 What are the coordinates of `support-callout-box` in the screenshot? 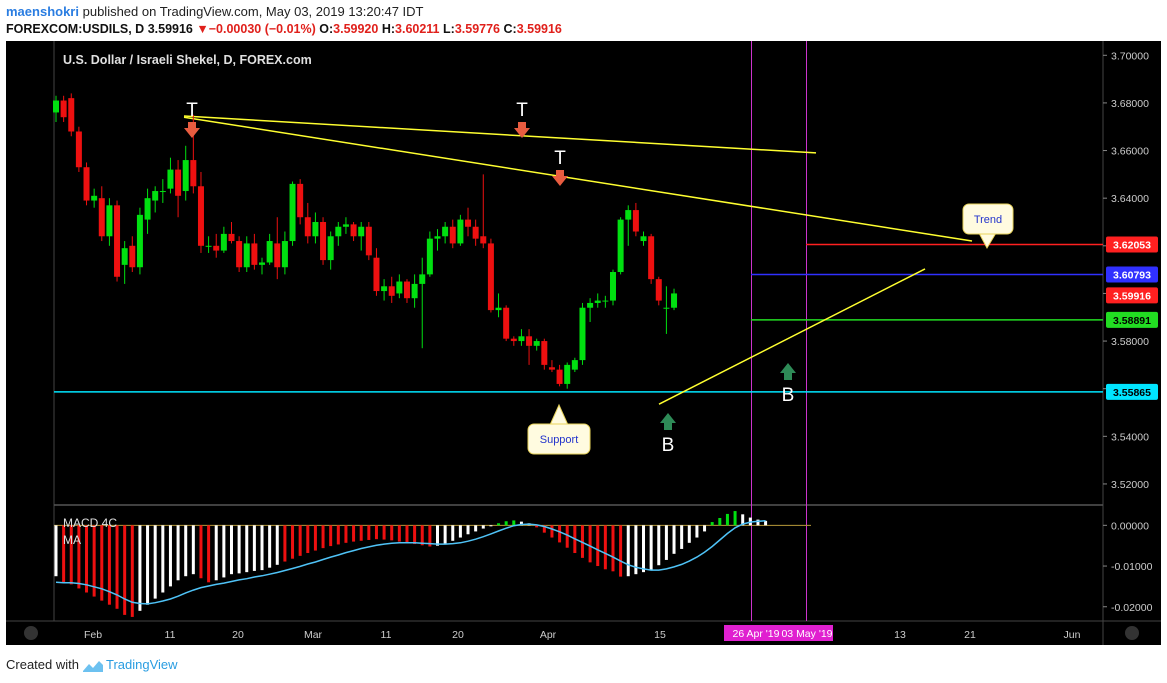 It's located at (559, 439).